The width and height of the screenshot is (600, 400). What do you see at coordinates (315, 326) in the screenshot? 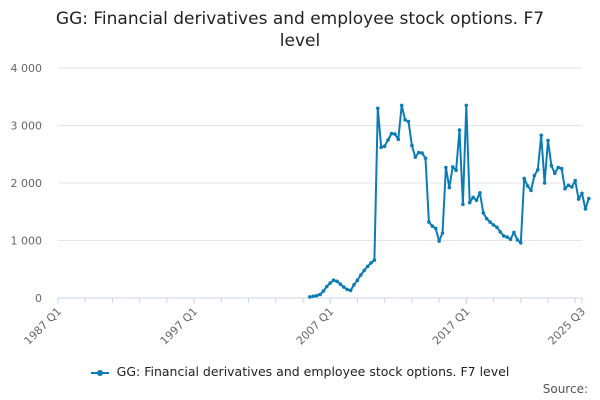
I see `x-tick-label: 2007 Q1` at bounding box center [315, 326].